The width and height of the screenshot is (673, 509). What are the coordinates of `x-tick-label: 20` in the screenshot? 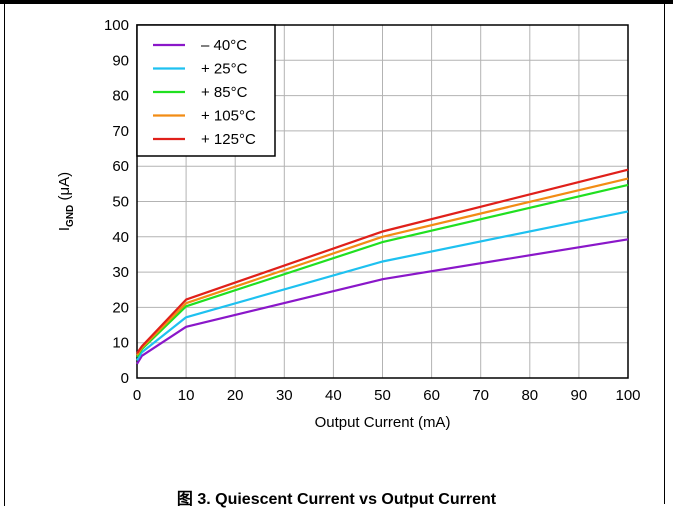 It's located at (235, 395).